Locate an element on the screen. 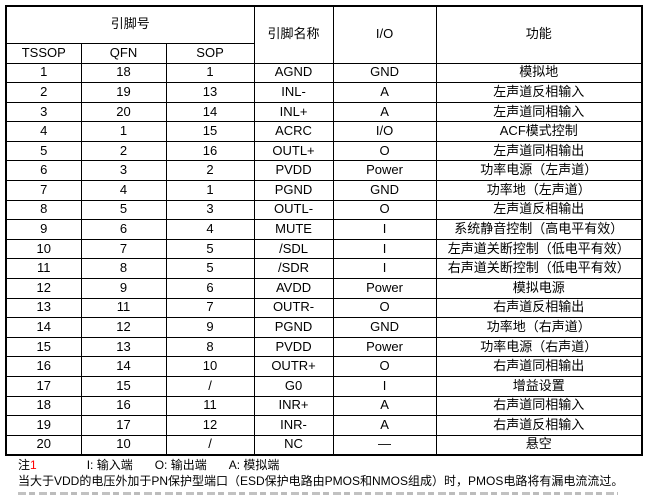 The image size is (646, 495). table-cell: 19 is located at coordinates (43, 425).